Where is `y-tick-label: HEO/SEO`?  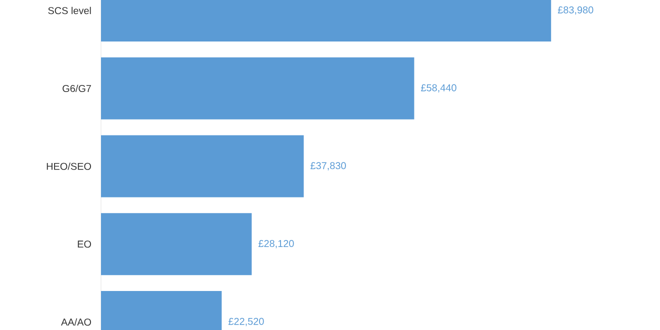 y-tick-label: HEO/SEO is located at coordinates (69, 166).